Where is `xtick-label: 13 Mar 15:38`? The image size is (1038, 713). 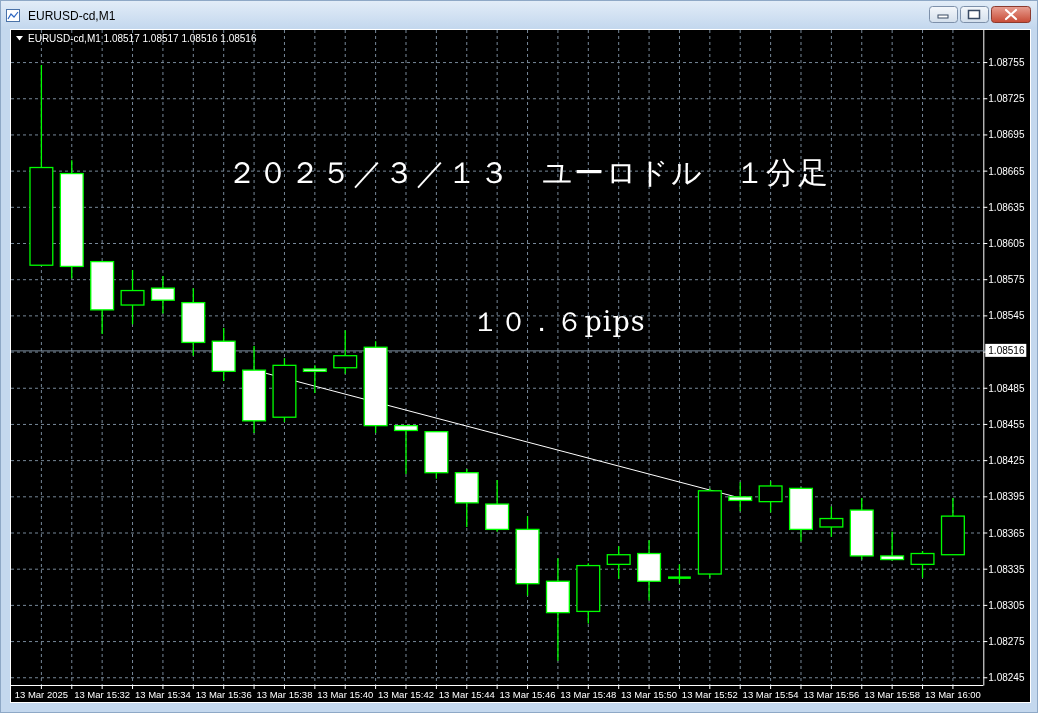 xtick-label: 13 Mar 15:38 is located at coordinates (284, 694).